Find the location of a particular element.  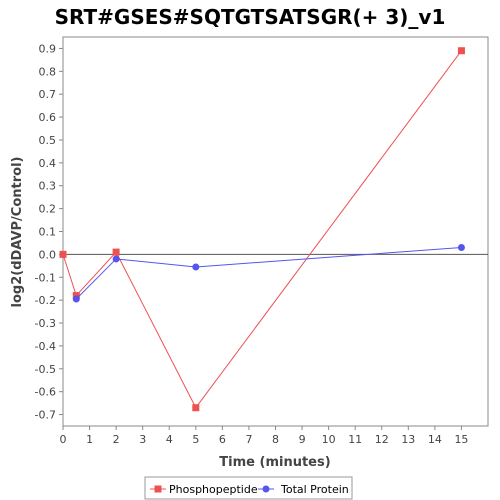

x-tick-label: 3 is located at coordinates (142, 439).